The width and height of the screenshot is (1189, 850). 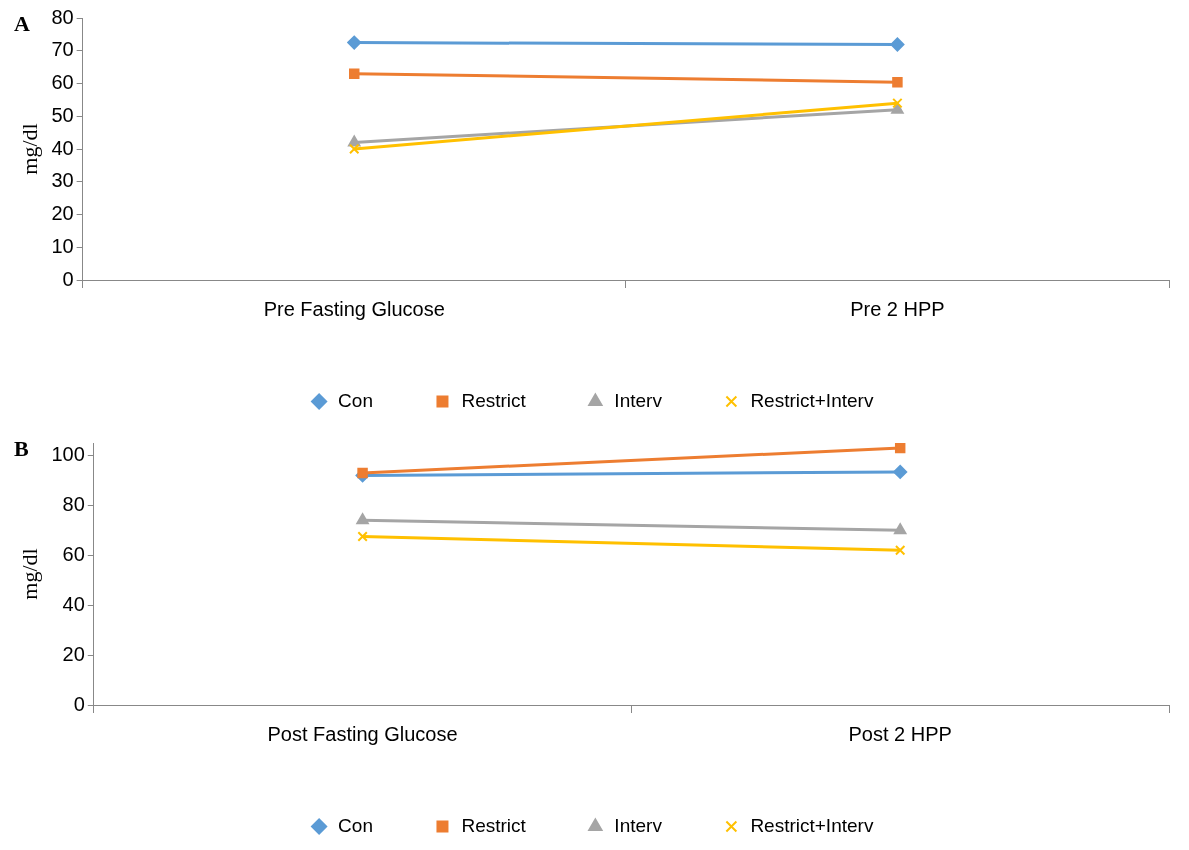 What do you see at coordinates (62, 114) in the screenshot?
I see `y-tick-label: 50` at bounding box center [62, 114].